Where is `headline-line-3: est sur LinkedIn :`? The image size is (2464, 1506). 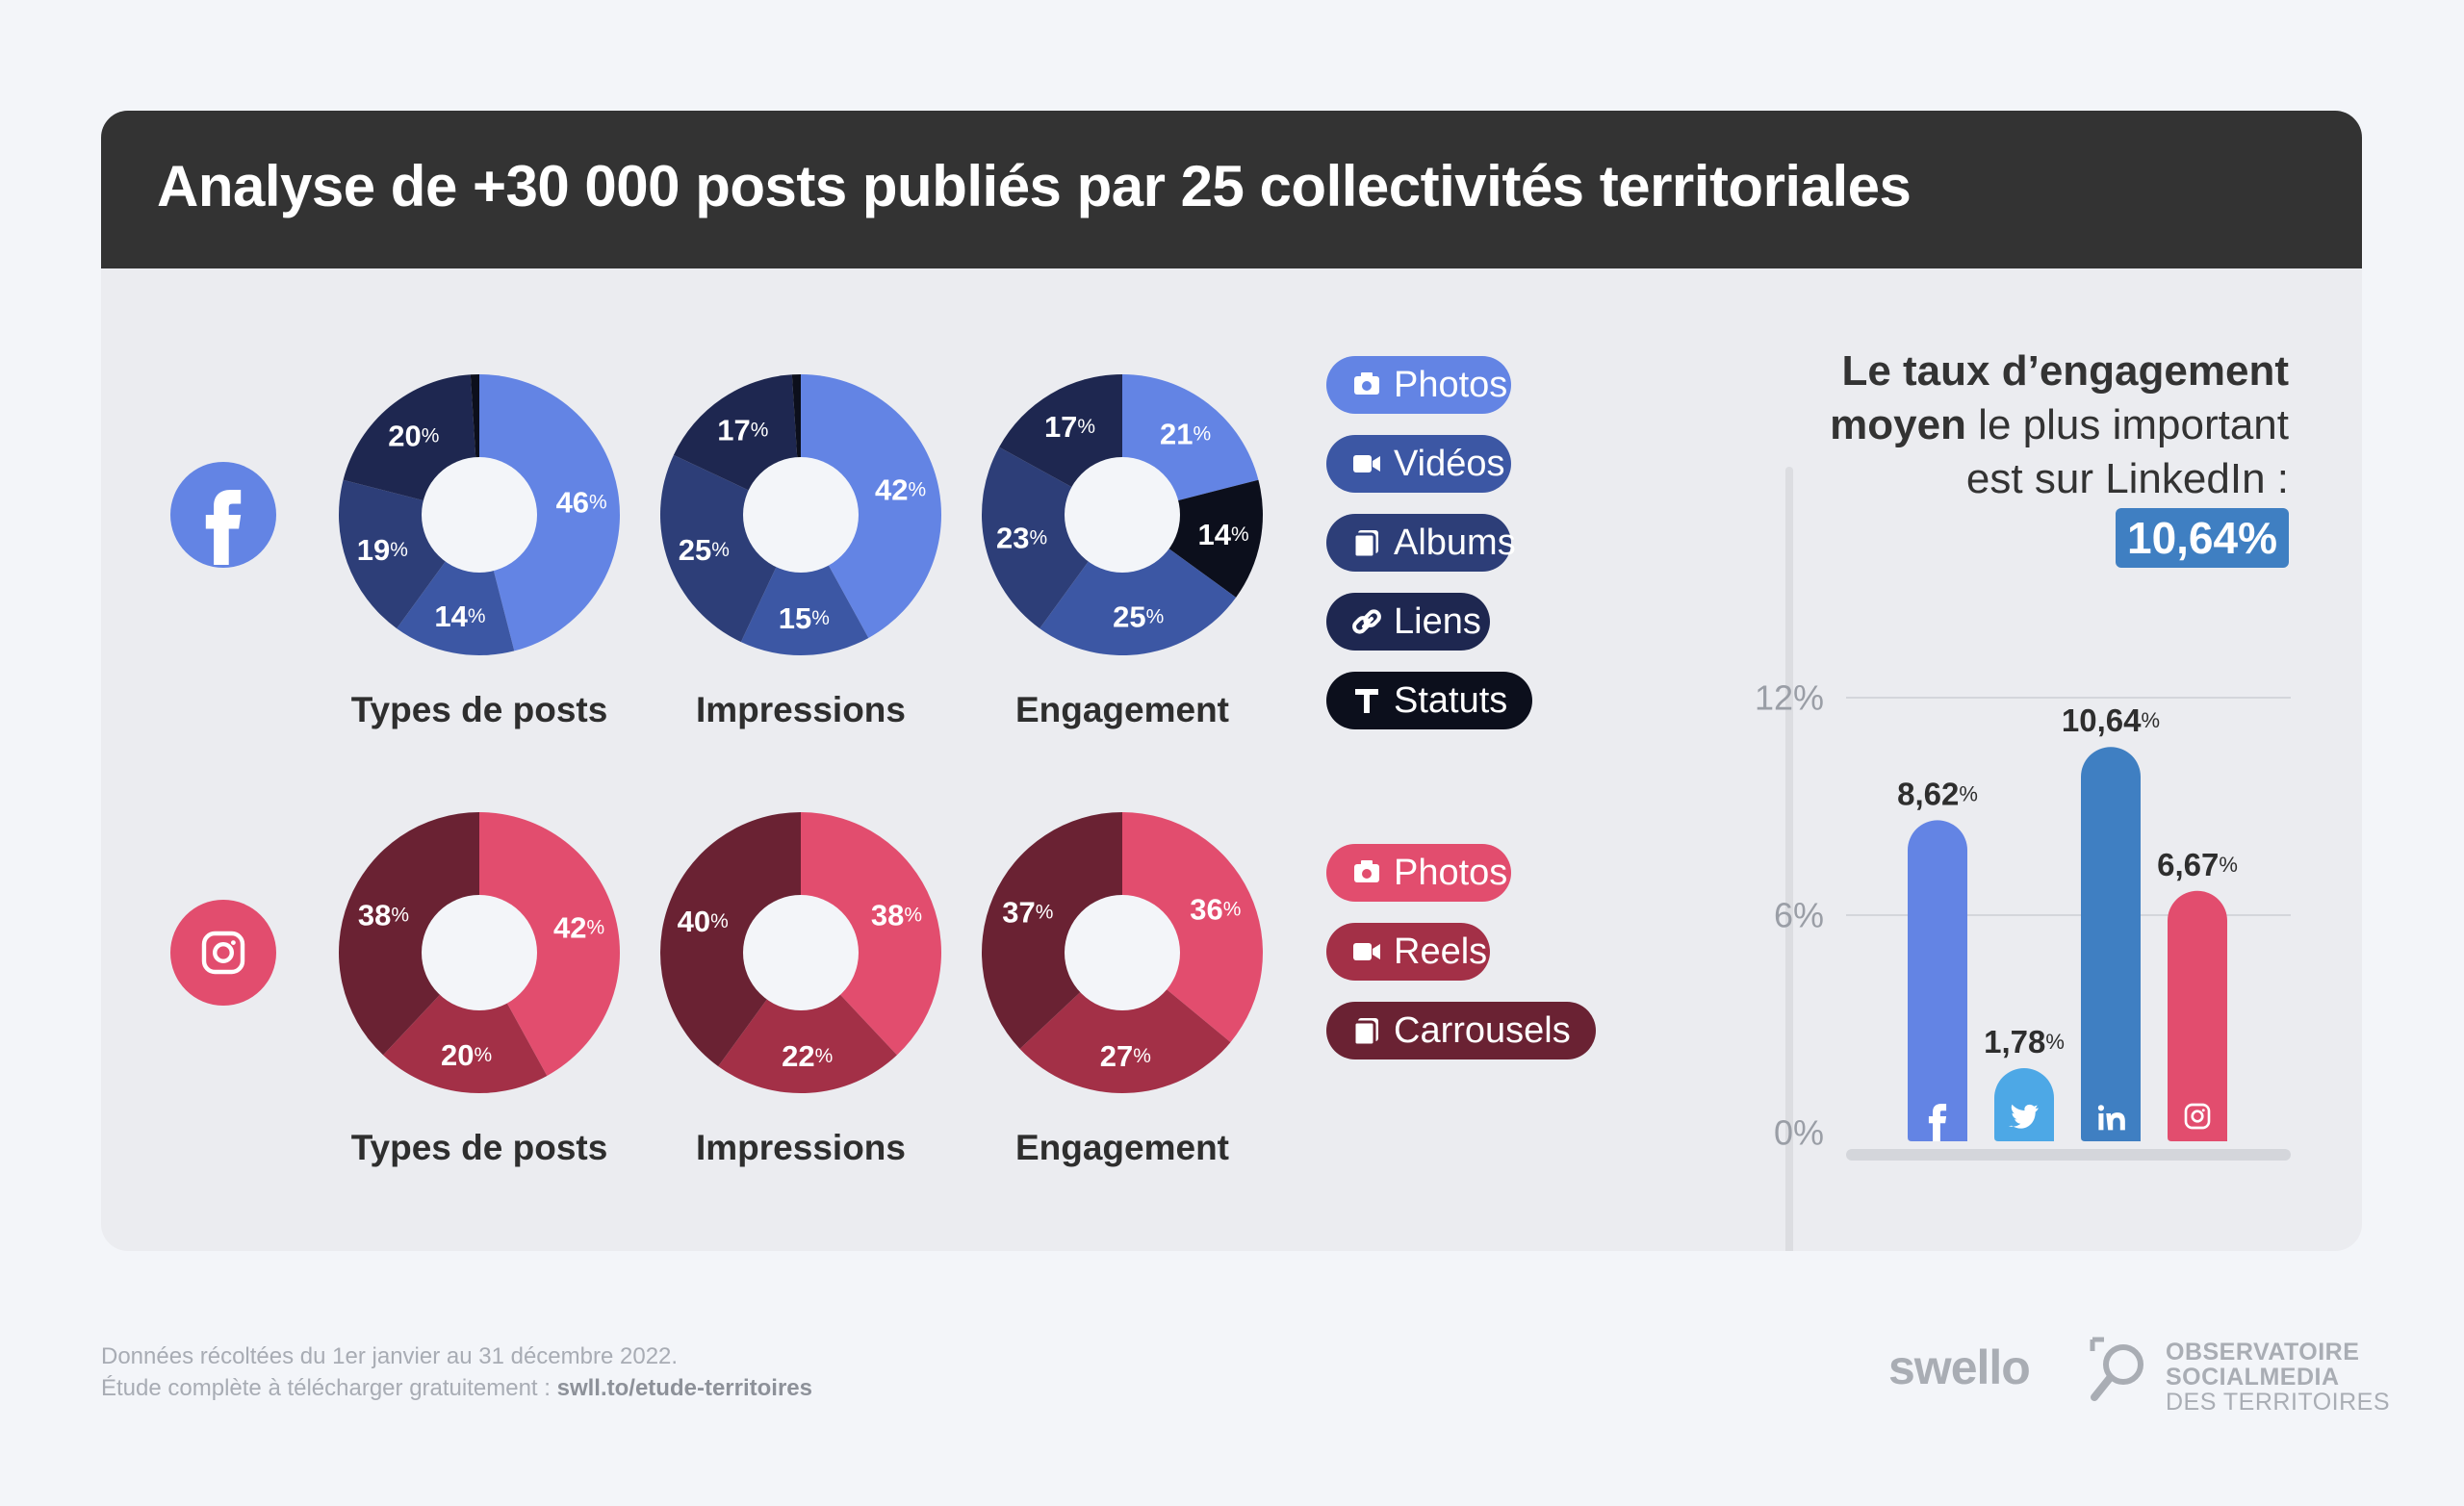 headline-line-3: est sur LinkedIn : is located at coordinates (2127, 478).